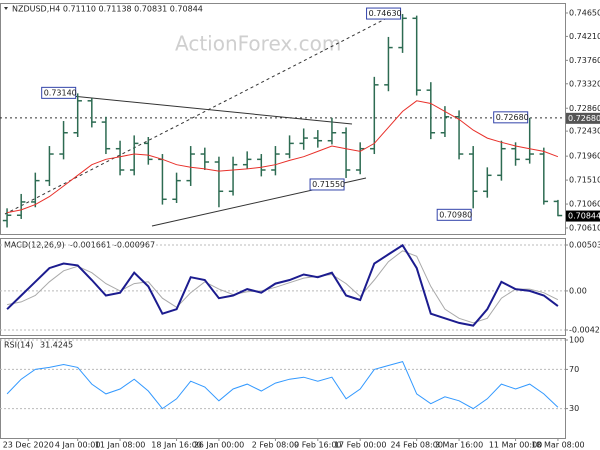 The height and width of the screenshot is (450, 600). What do you see at coordinates (515, 445) in the screenshot?
I see `x-tick-label: 11 Mar 00:00` at bounding box center [515, 445].